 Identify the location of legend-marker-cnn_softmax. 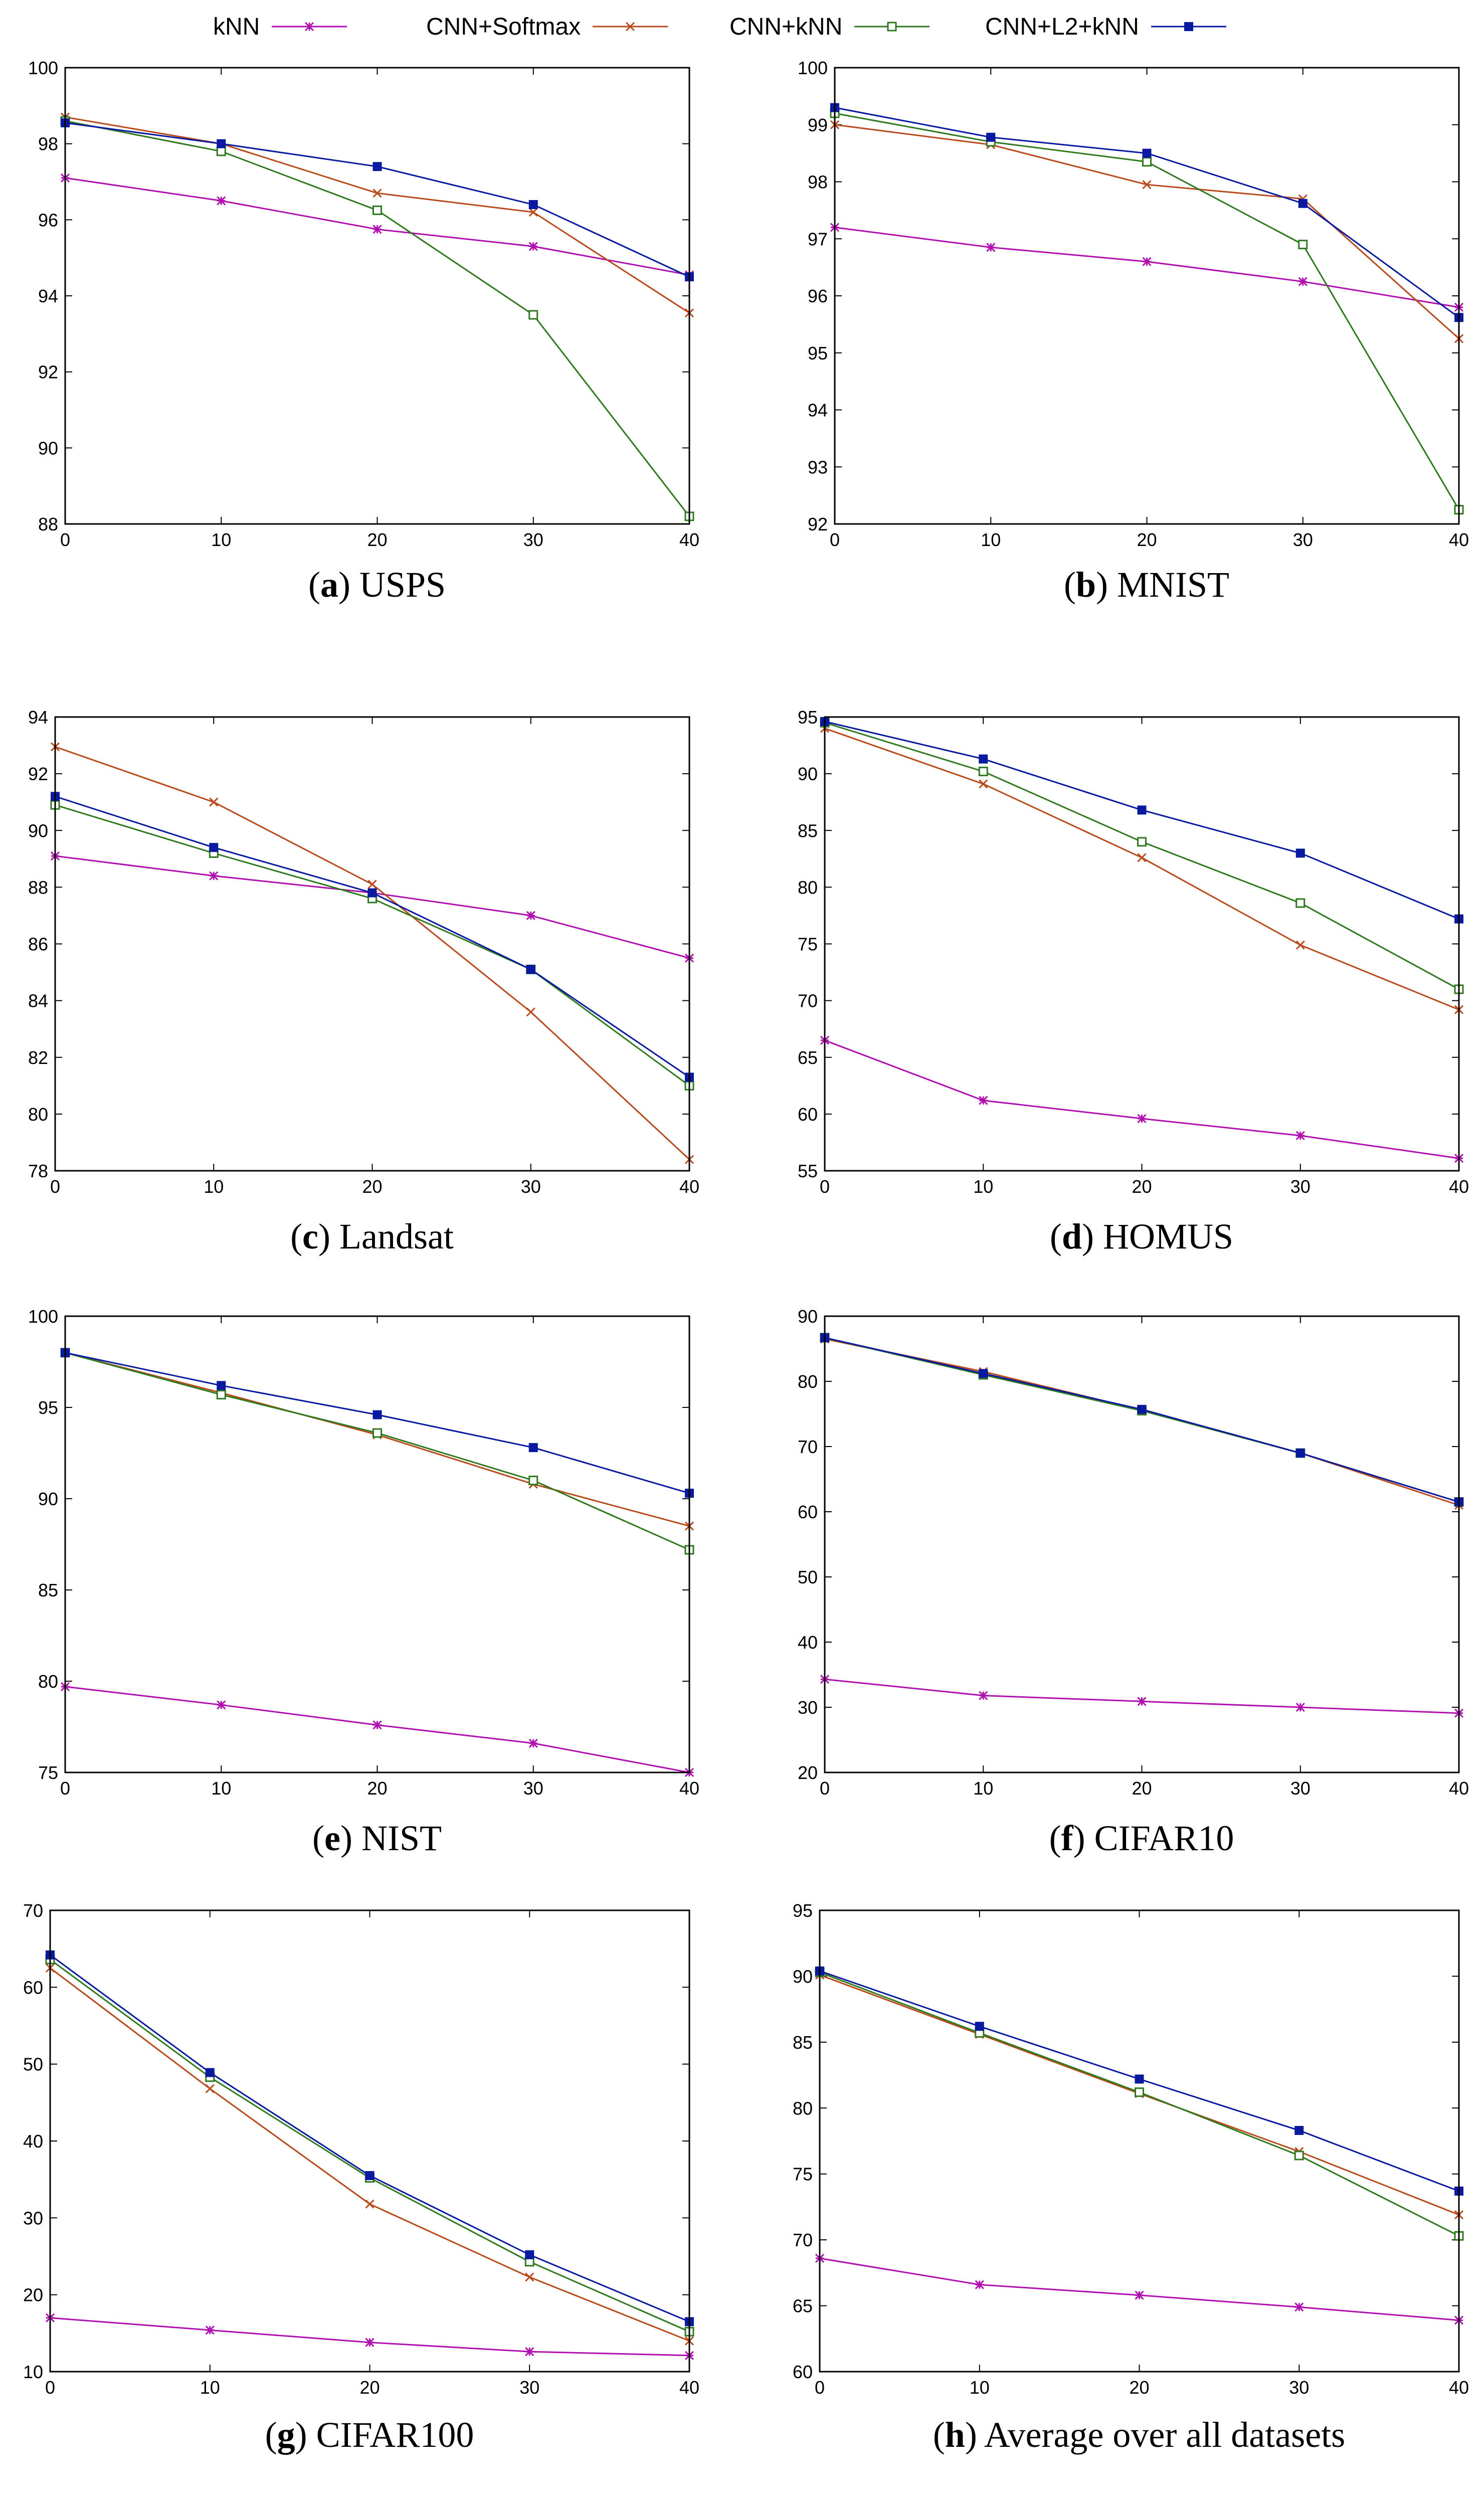
(630, 27).